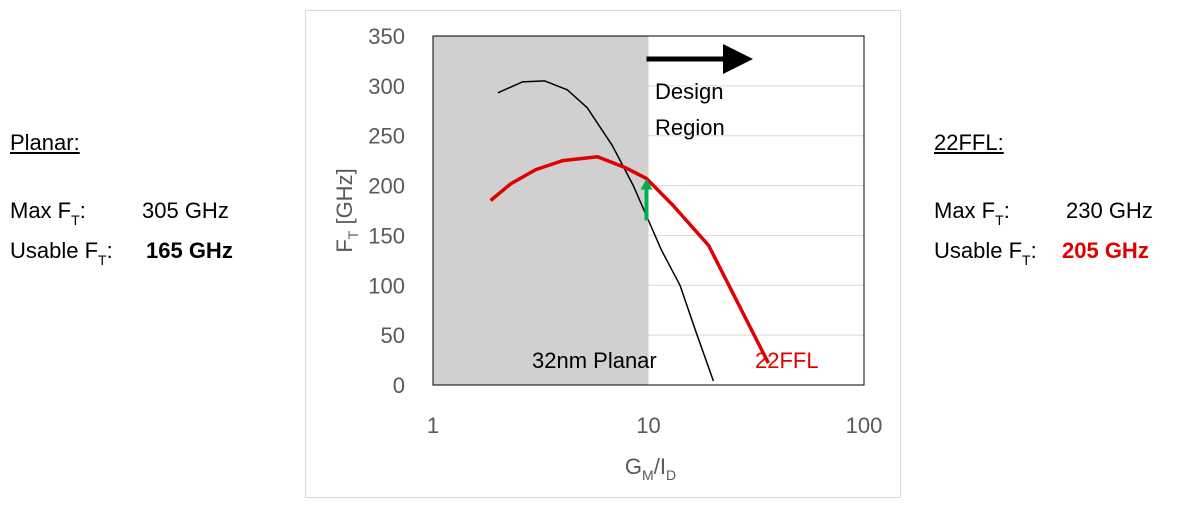  What do you see at coordinates (386, 186) in the screenshot?
I see `y-tick-label: 200` at bounding box center [386, 186].